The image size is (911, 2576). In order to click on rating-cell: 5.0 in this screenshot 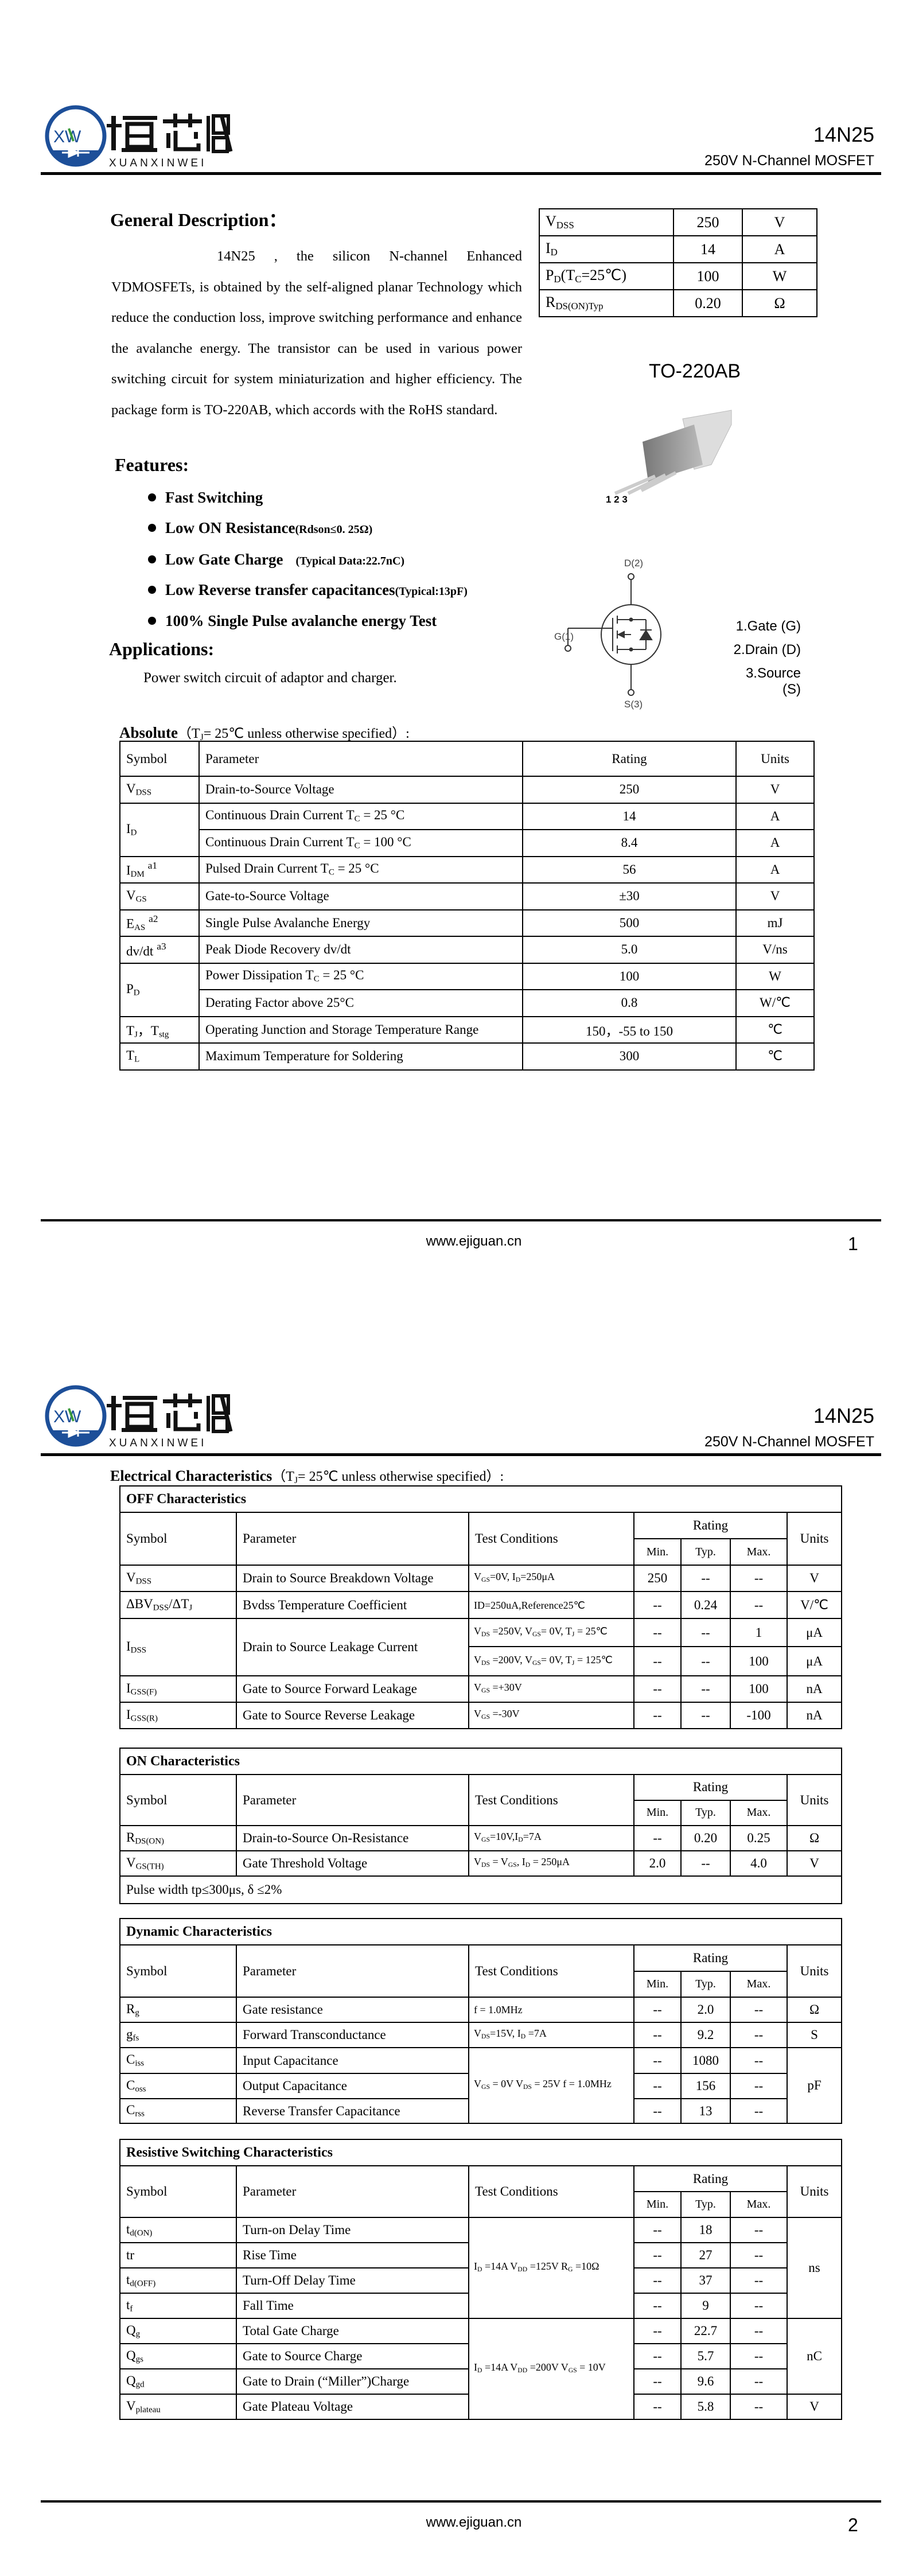, I will do `click(629, 950)`.